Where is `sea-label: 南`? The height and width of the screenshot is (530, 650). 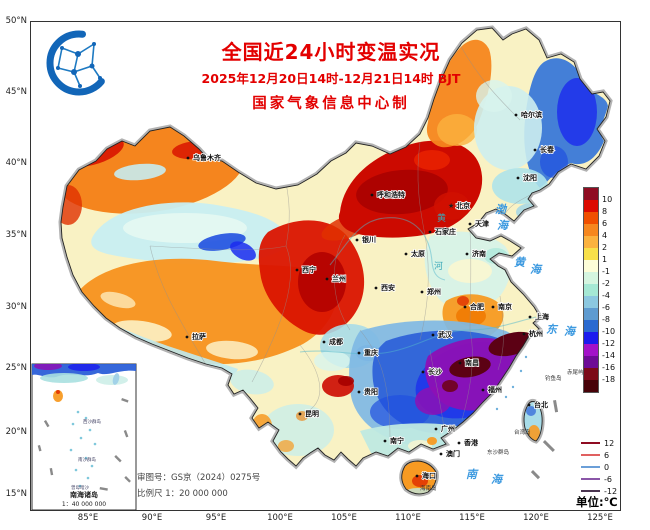
sea-label: 南 is located at coordinates (472, 474).